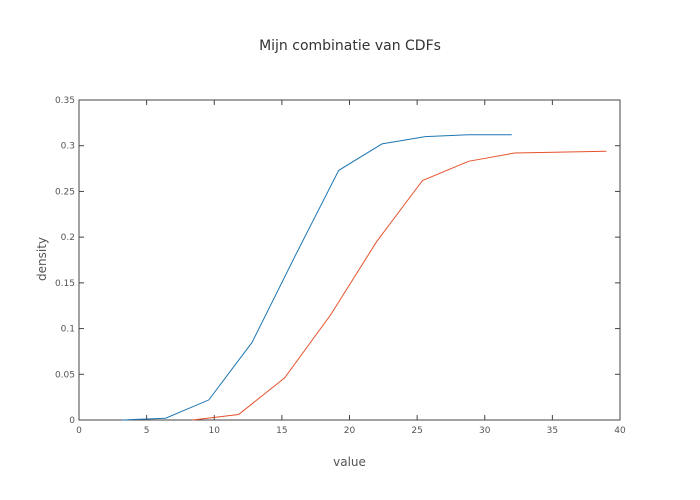 Image resolution: width=700 pixels, height=500 pixels. What do you see at coordinates (68, 238) in the screenshot?
I see `y-tick-label: 0.2` at bounding box center [68, 238].